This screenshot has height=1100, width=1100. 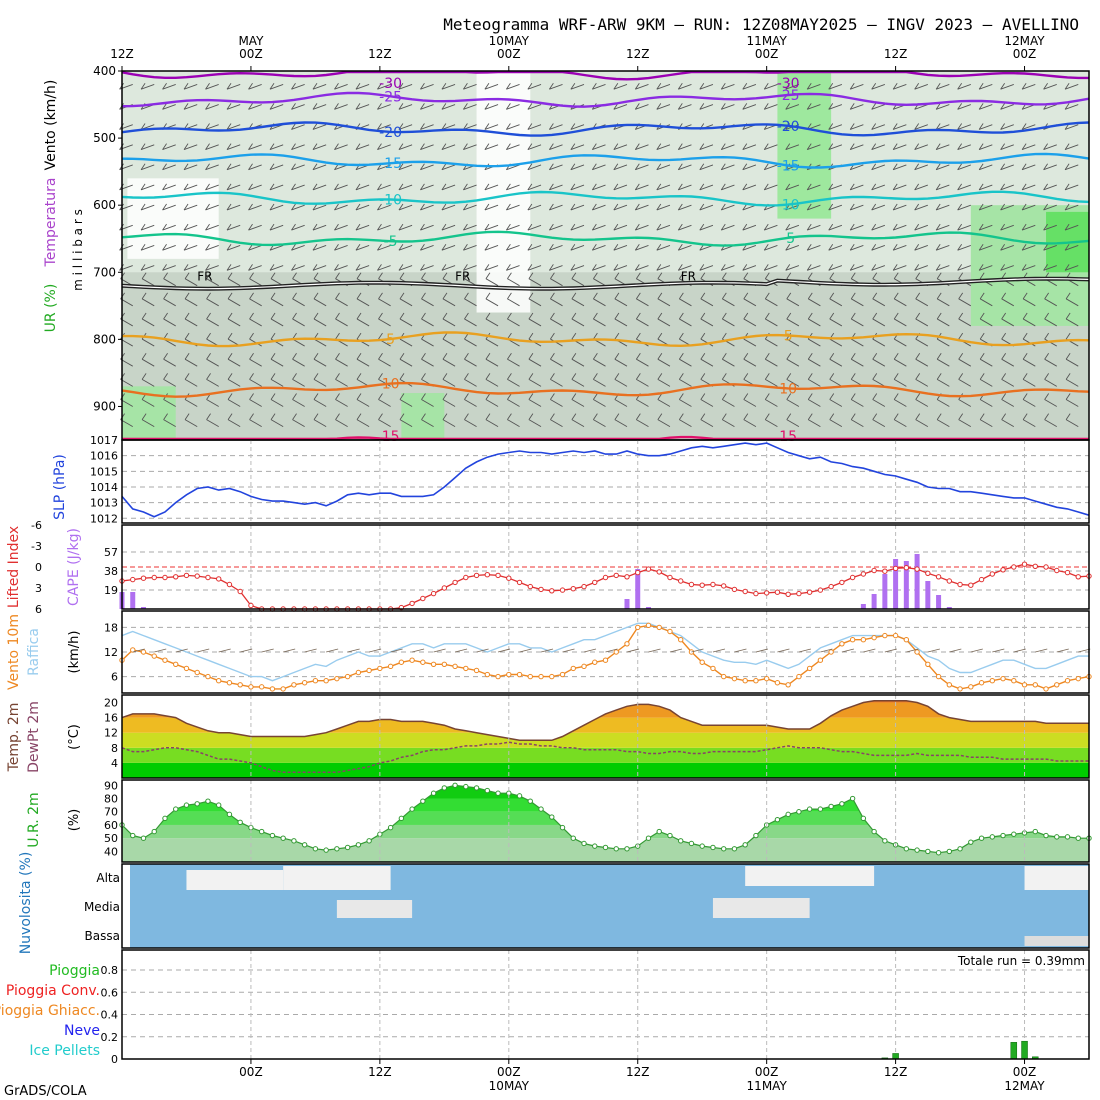 What do you see at coordinates (114, 677) in the screenshot?
I see `wind10-tick-label: 6` at bounding box center [114, 677].